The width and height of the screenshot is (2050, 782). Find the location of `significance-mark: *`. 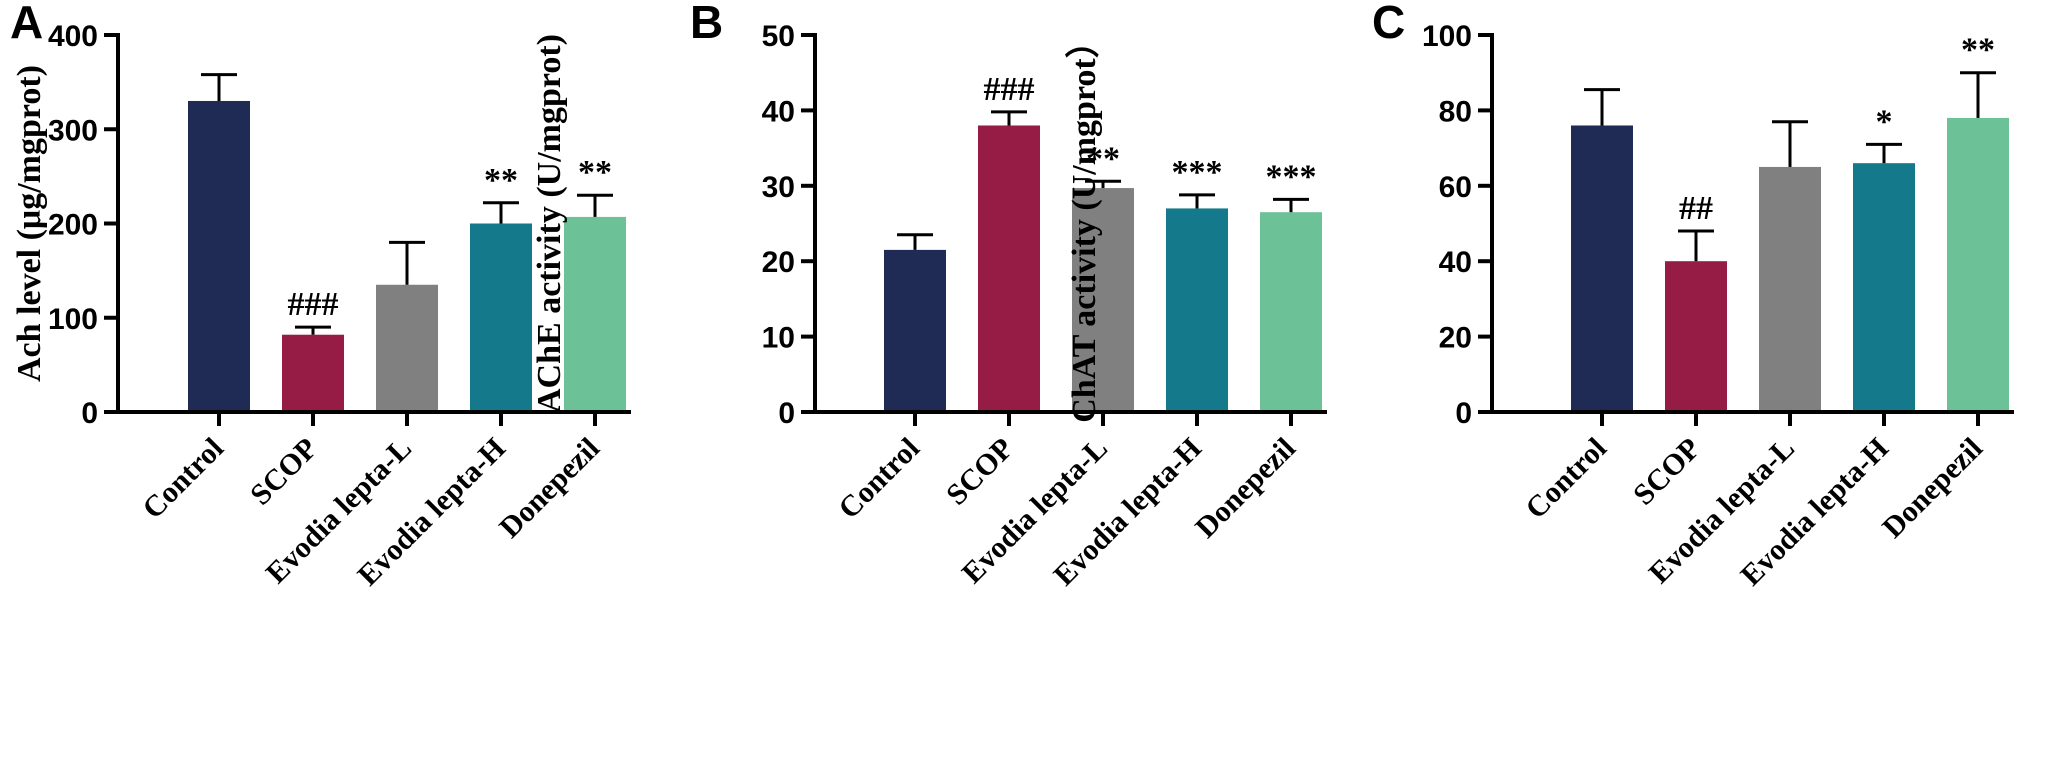

significance-mark: * is located at coordinates (1884, 121).